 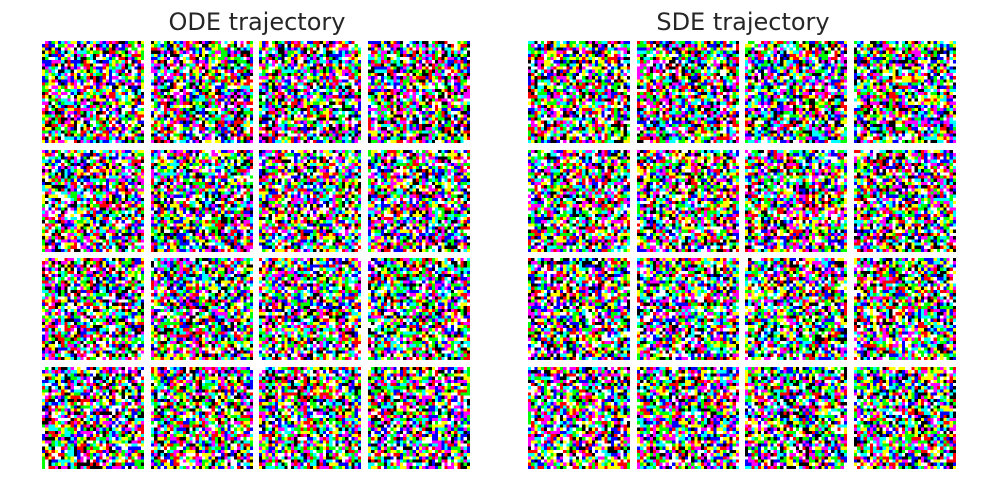 What do you see at coordinates (257, 22) in the screenshot?
I see `ode-panel-title: ODE trajectory` at bounding box center [257, 22].